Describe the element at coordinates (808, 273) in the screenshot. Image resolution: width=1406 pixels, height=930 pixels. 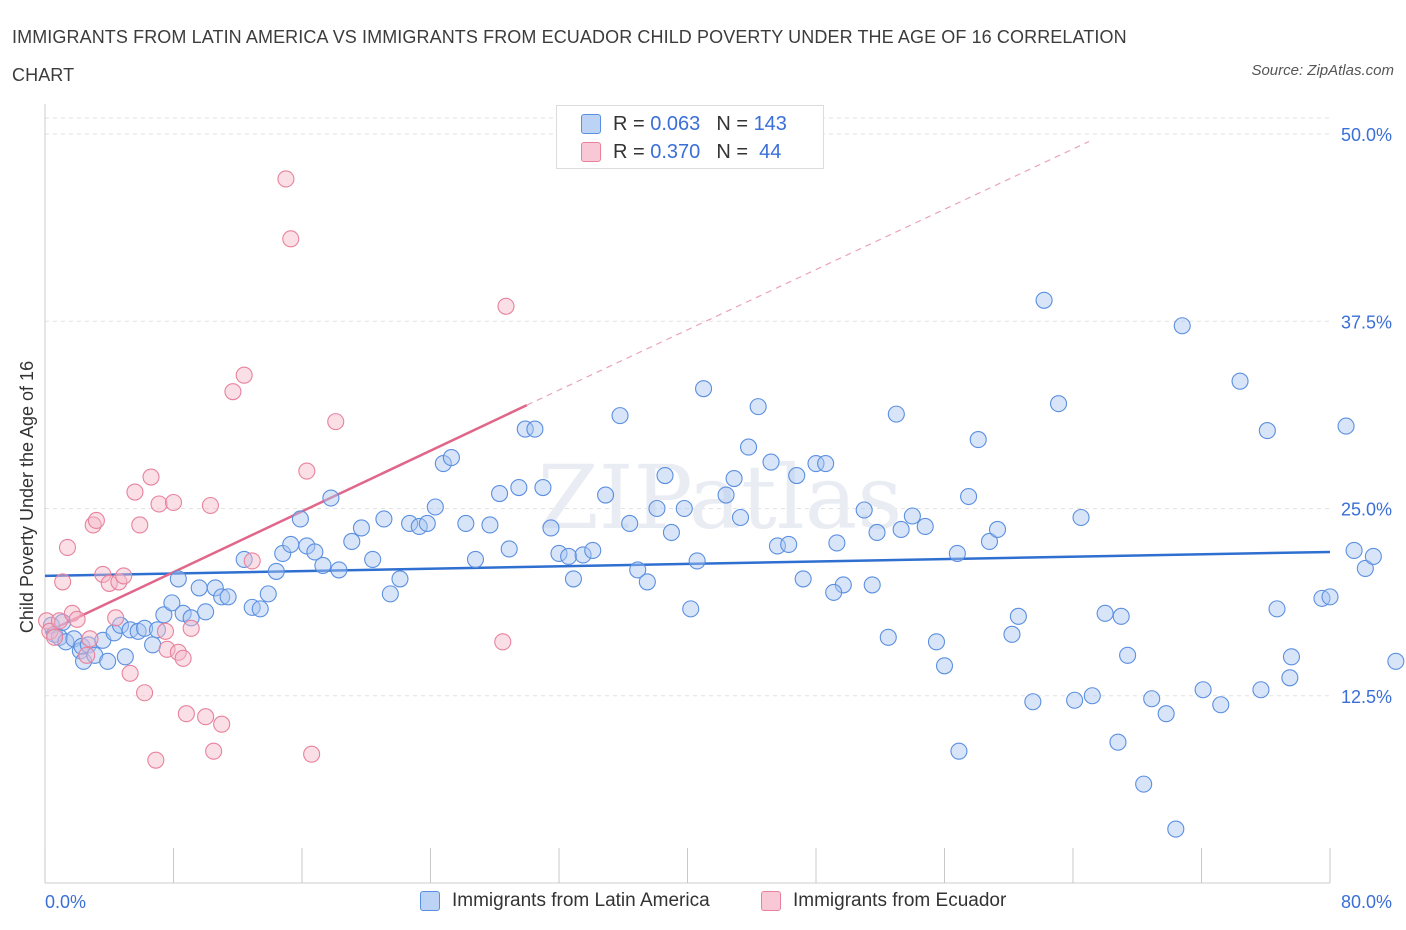
I see `trend-line-ecuador-extension` at that location.